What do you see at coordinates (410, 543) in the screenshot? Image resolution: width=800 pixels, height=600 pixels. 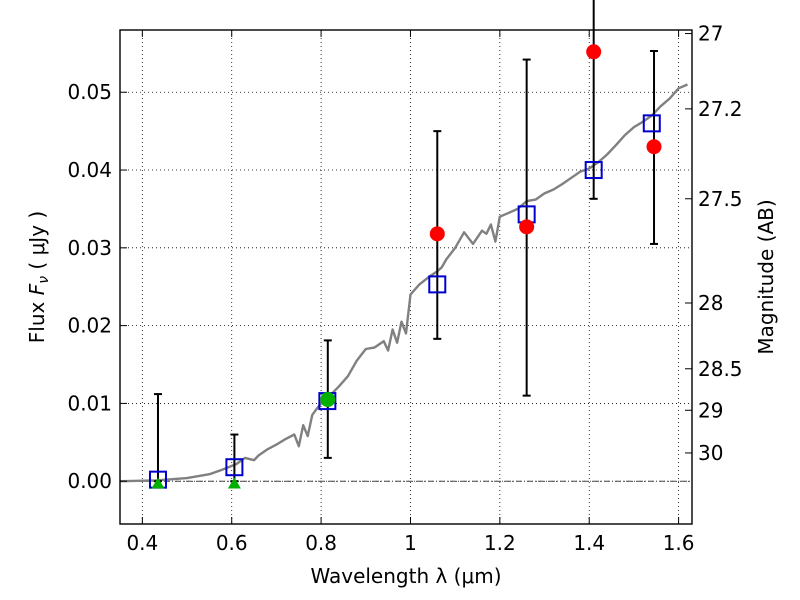 I see `x-tick-label: 1` at bounding box center [410, 543].